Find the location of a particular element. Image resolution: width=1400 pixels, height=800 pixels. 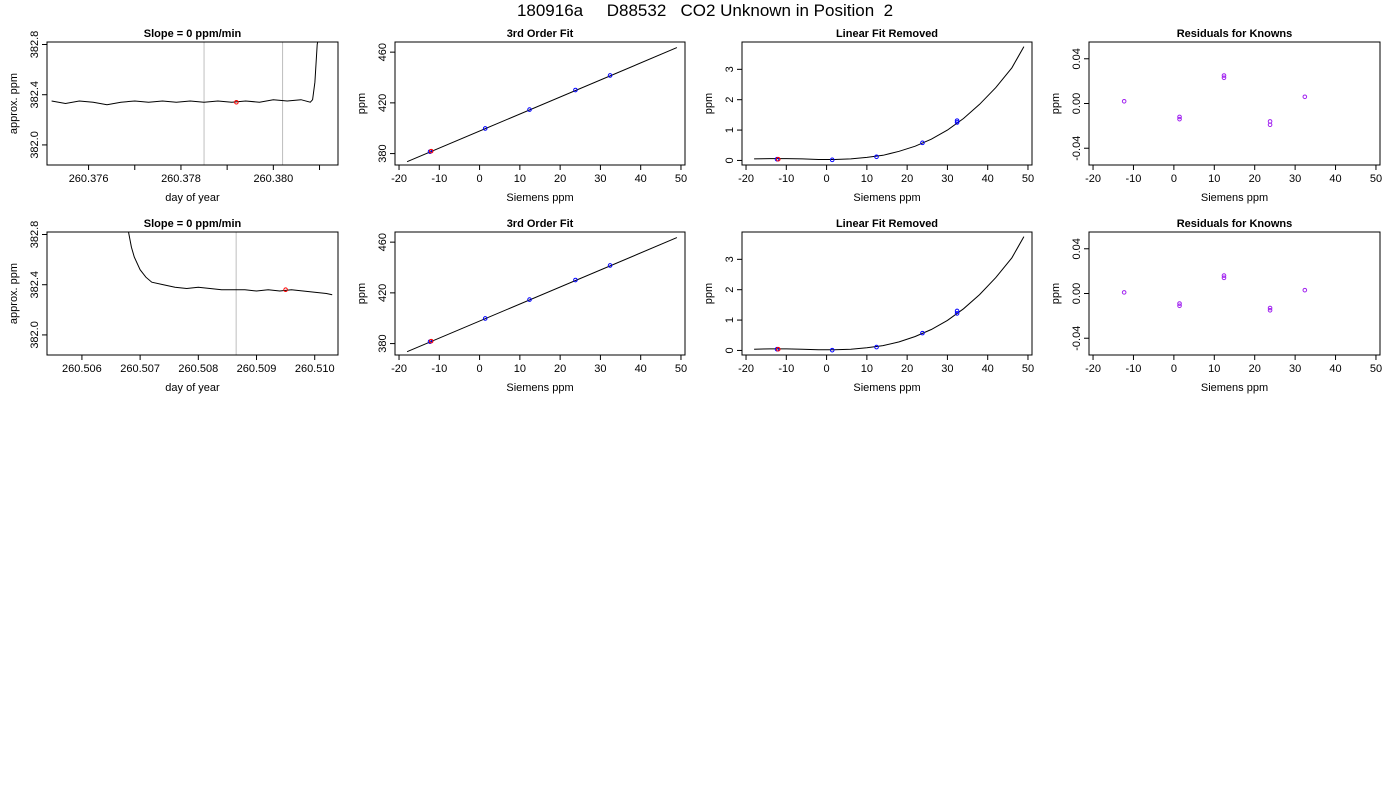

y-tick-label: 380 is located at coordinates (383, 343).